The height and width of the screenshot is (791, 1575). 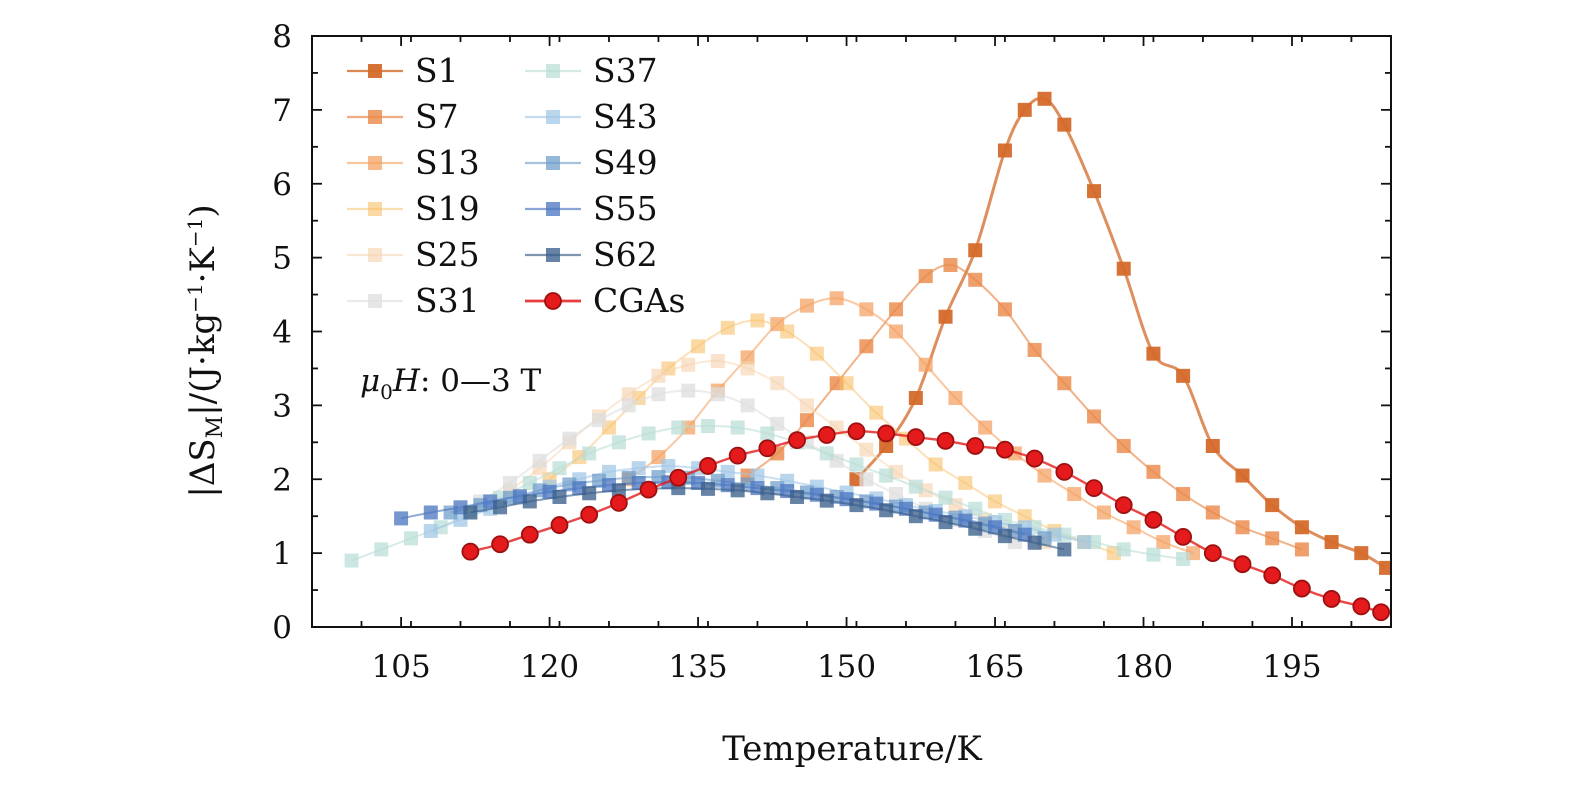 I want to click on legend-label-cgas: CGAs, so click(x=639, y=300).